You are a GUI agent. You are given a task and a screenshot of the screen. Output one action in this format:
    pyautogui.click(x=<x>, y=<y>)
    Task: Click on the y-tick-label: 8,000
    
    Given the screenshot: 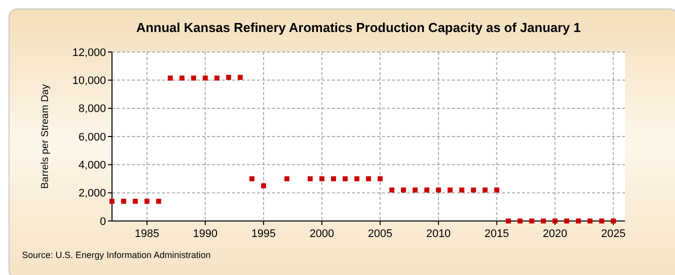 What is the action you would take?
    pyautogui.click(x=92, y=109)
    